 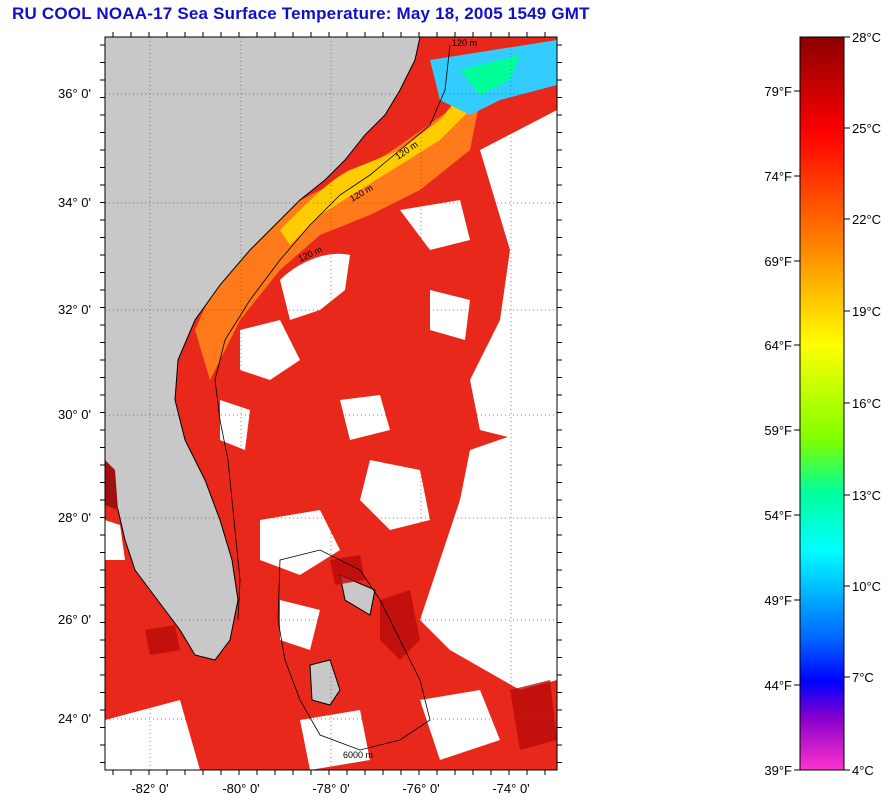 I want to click on lon-label: -74° 0', so click(x=510, y=788).